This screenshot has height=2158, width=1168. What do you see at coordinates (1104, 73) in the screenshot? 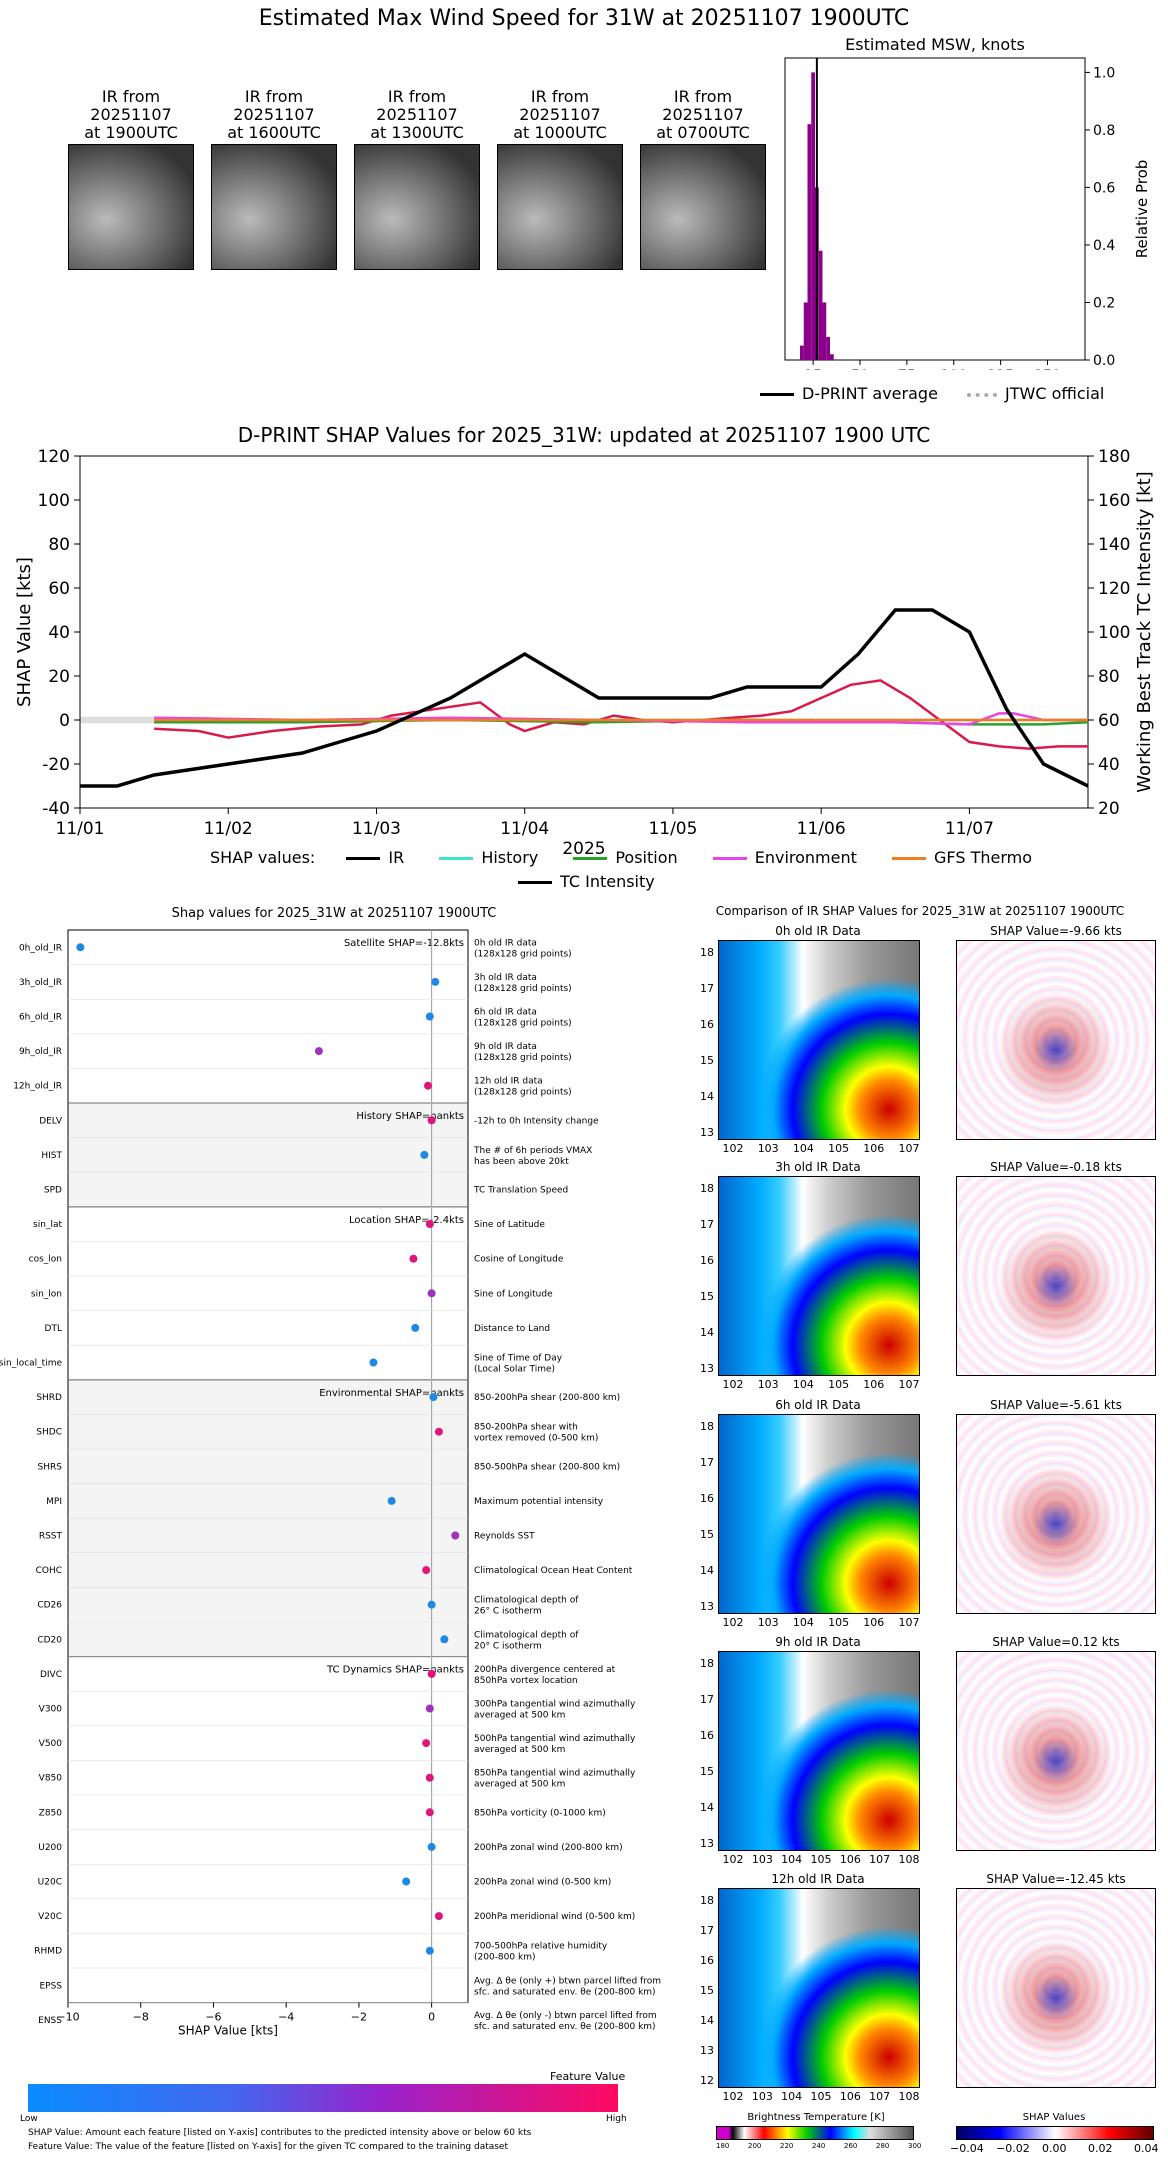
I see `y-tick-label: 1.0` at bounding box center [1104, 73].